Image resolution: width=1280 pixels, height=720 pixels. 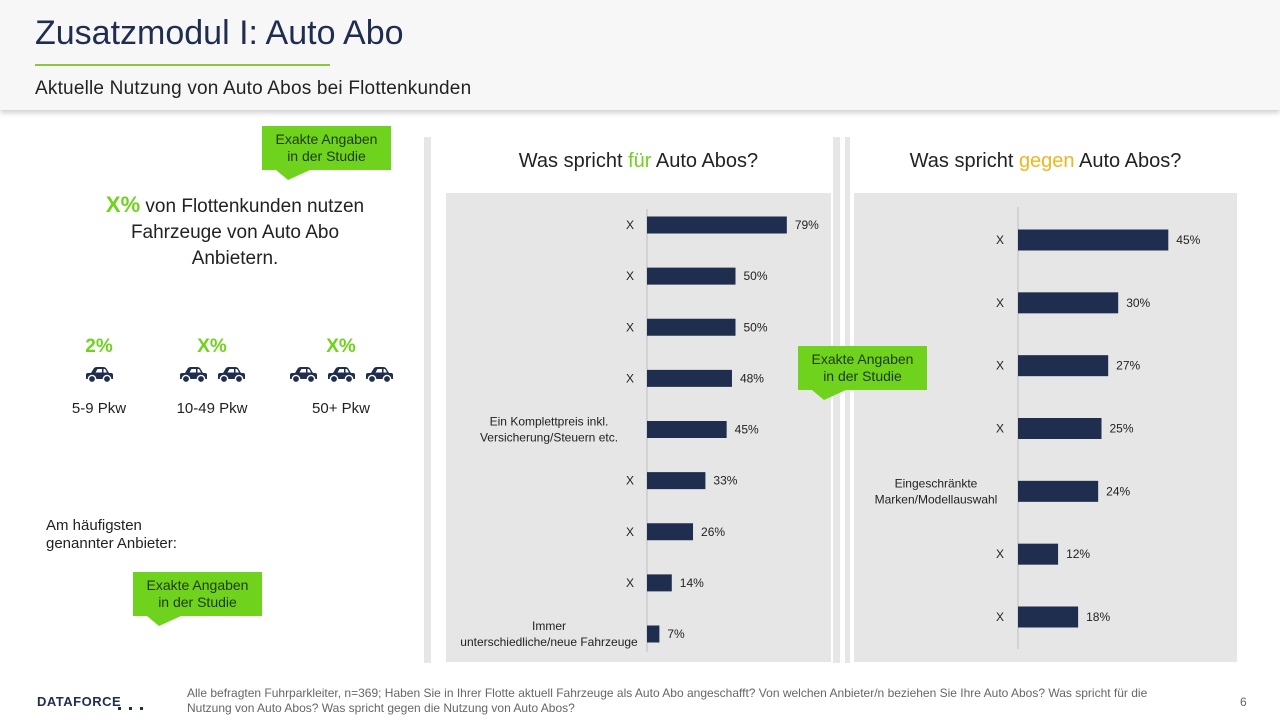 What do you see at coordinates (1122, 429) in the screenshot?
I see `bar-value-label: 25%` at bounding box center [1122, 429].